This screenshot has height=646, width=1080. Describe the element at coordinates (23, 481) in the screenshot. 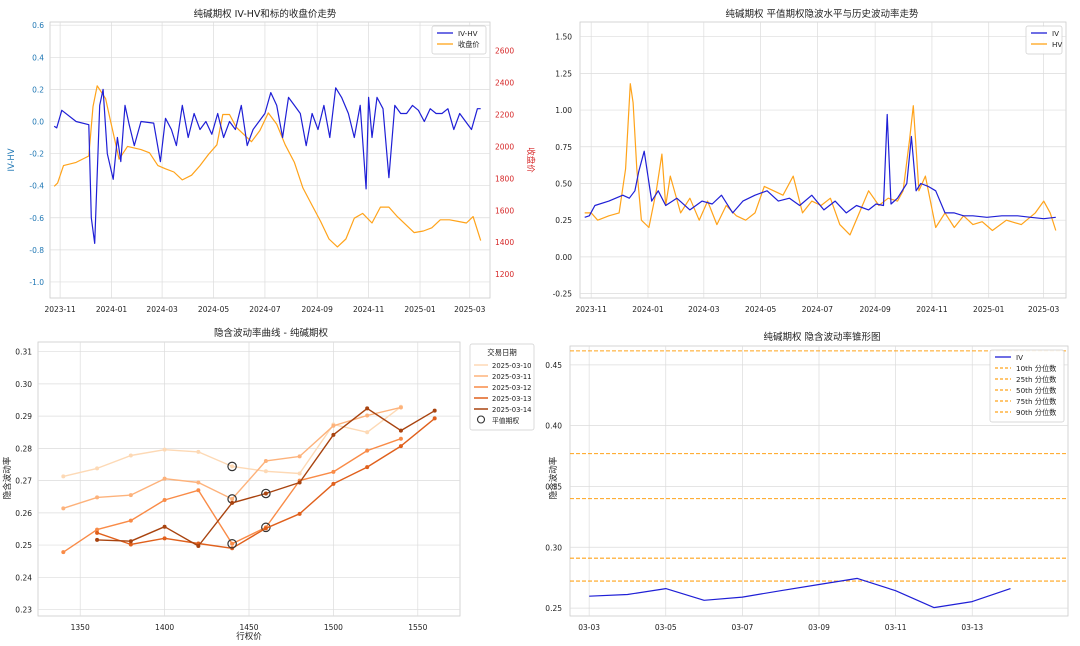

I see `y-tick-label: 0.27` at that location.